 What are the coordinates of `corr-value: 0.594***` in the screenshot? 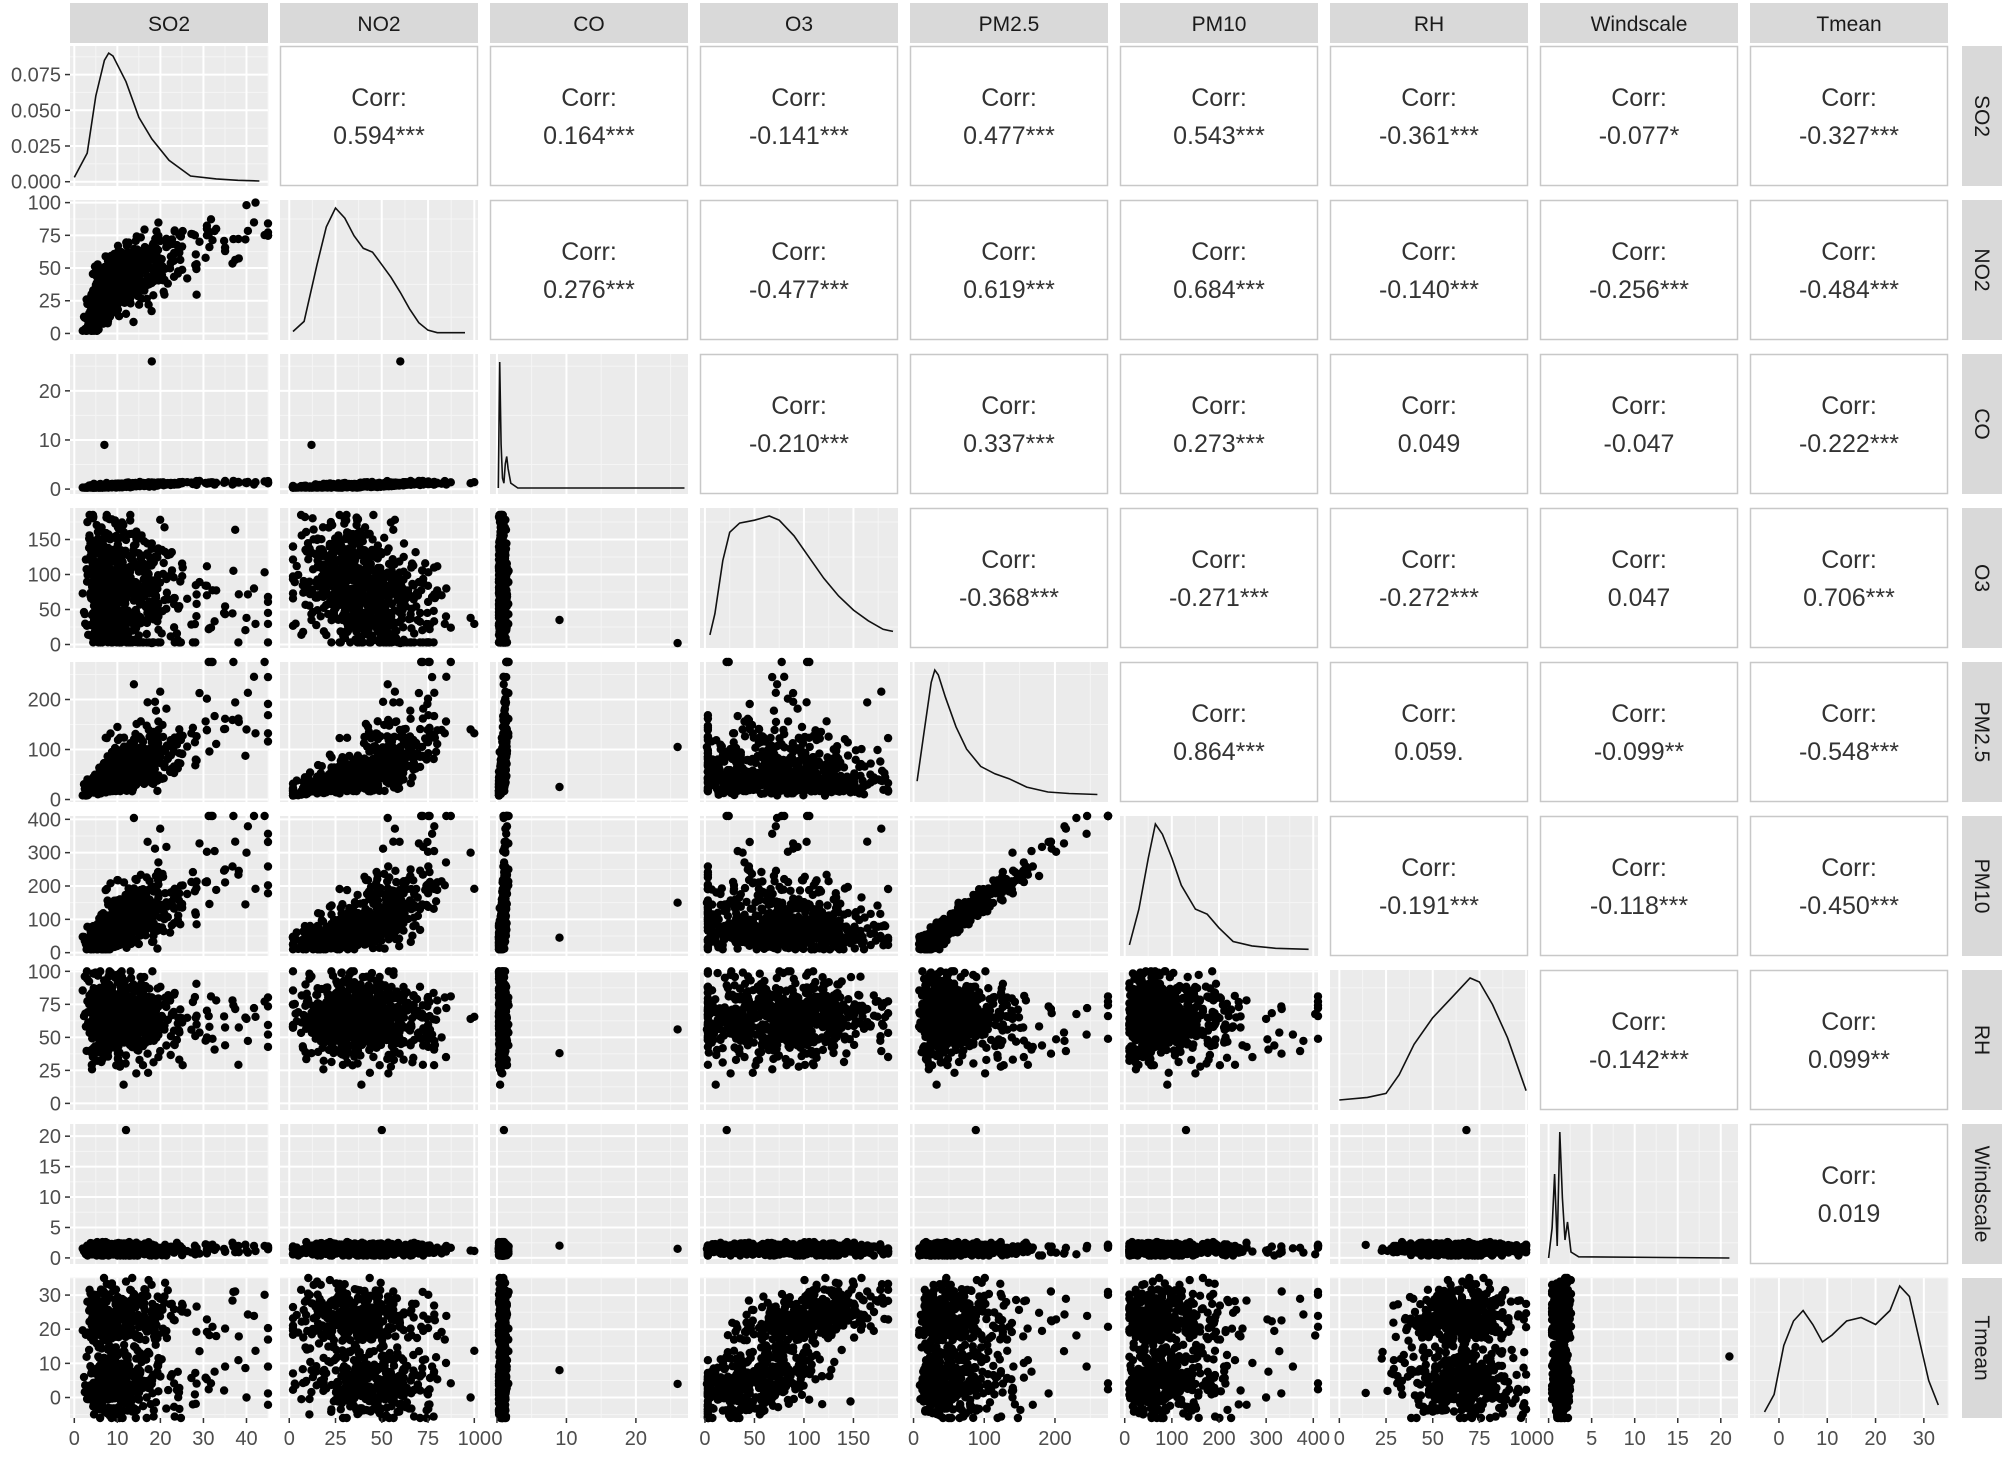 It's located at (379, 136).